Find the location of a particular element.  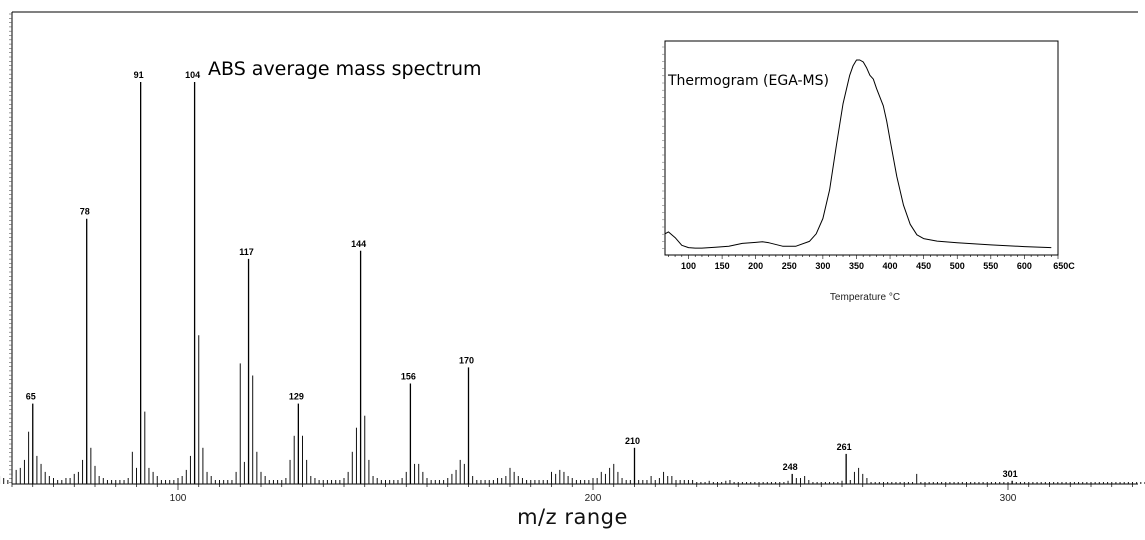

thermogram-x-tick-label: 600 is located at coordinates (1024, 266).